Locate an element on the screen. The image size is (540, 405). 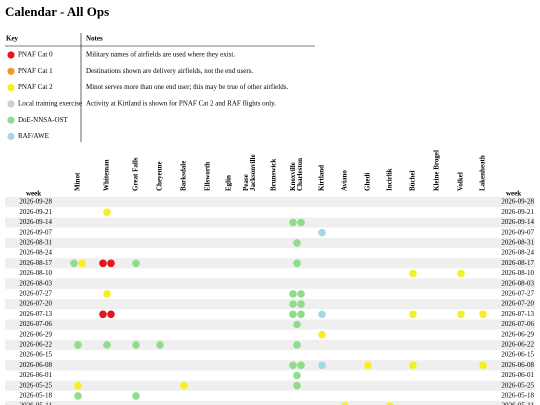
column-header: Jacksonville is located at coordinates (253, 172).